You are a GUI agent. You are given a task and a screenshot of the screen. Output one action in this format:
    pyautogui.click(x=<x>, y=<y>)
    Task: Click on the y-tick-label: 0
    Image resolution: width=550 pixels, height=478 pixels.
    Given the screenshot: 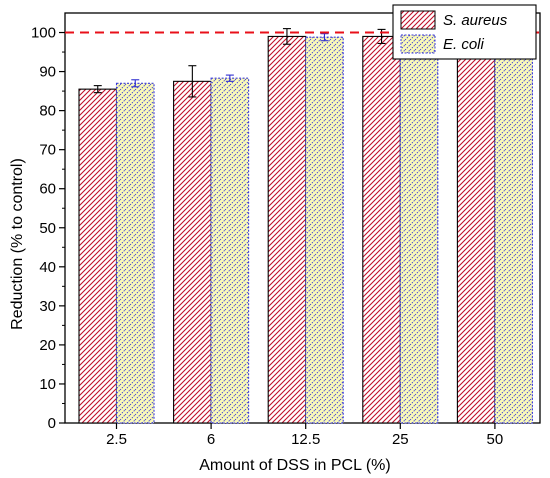 What is the action you would take?
    pyautogui.click(x=52, y=423)
    